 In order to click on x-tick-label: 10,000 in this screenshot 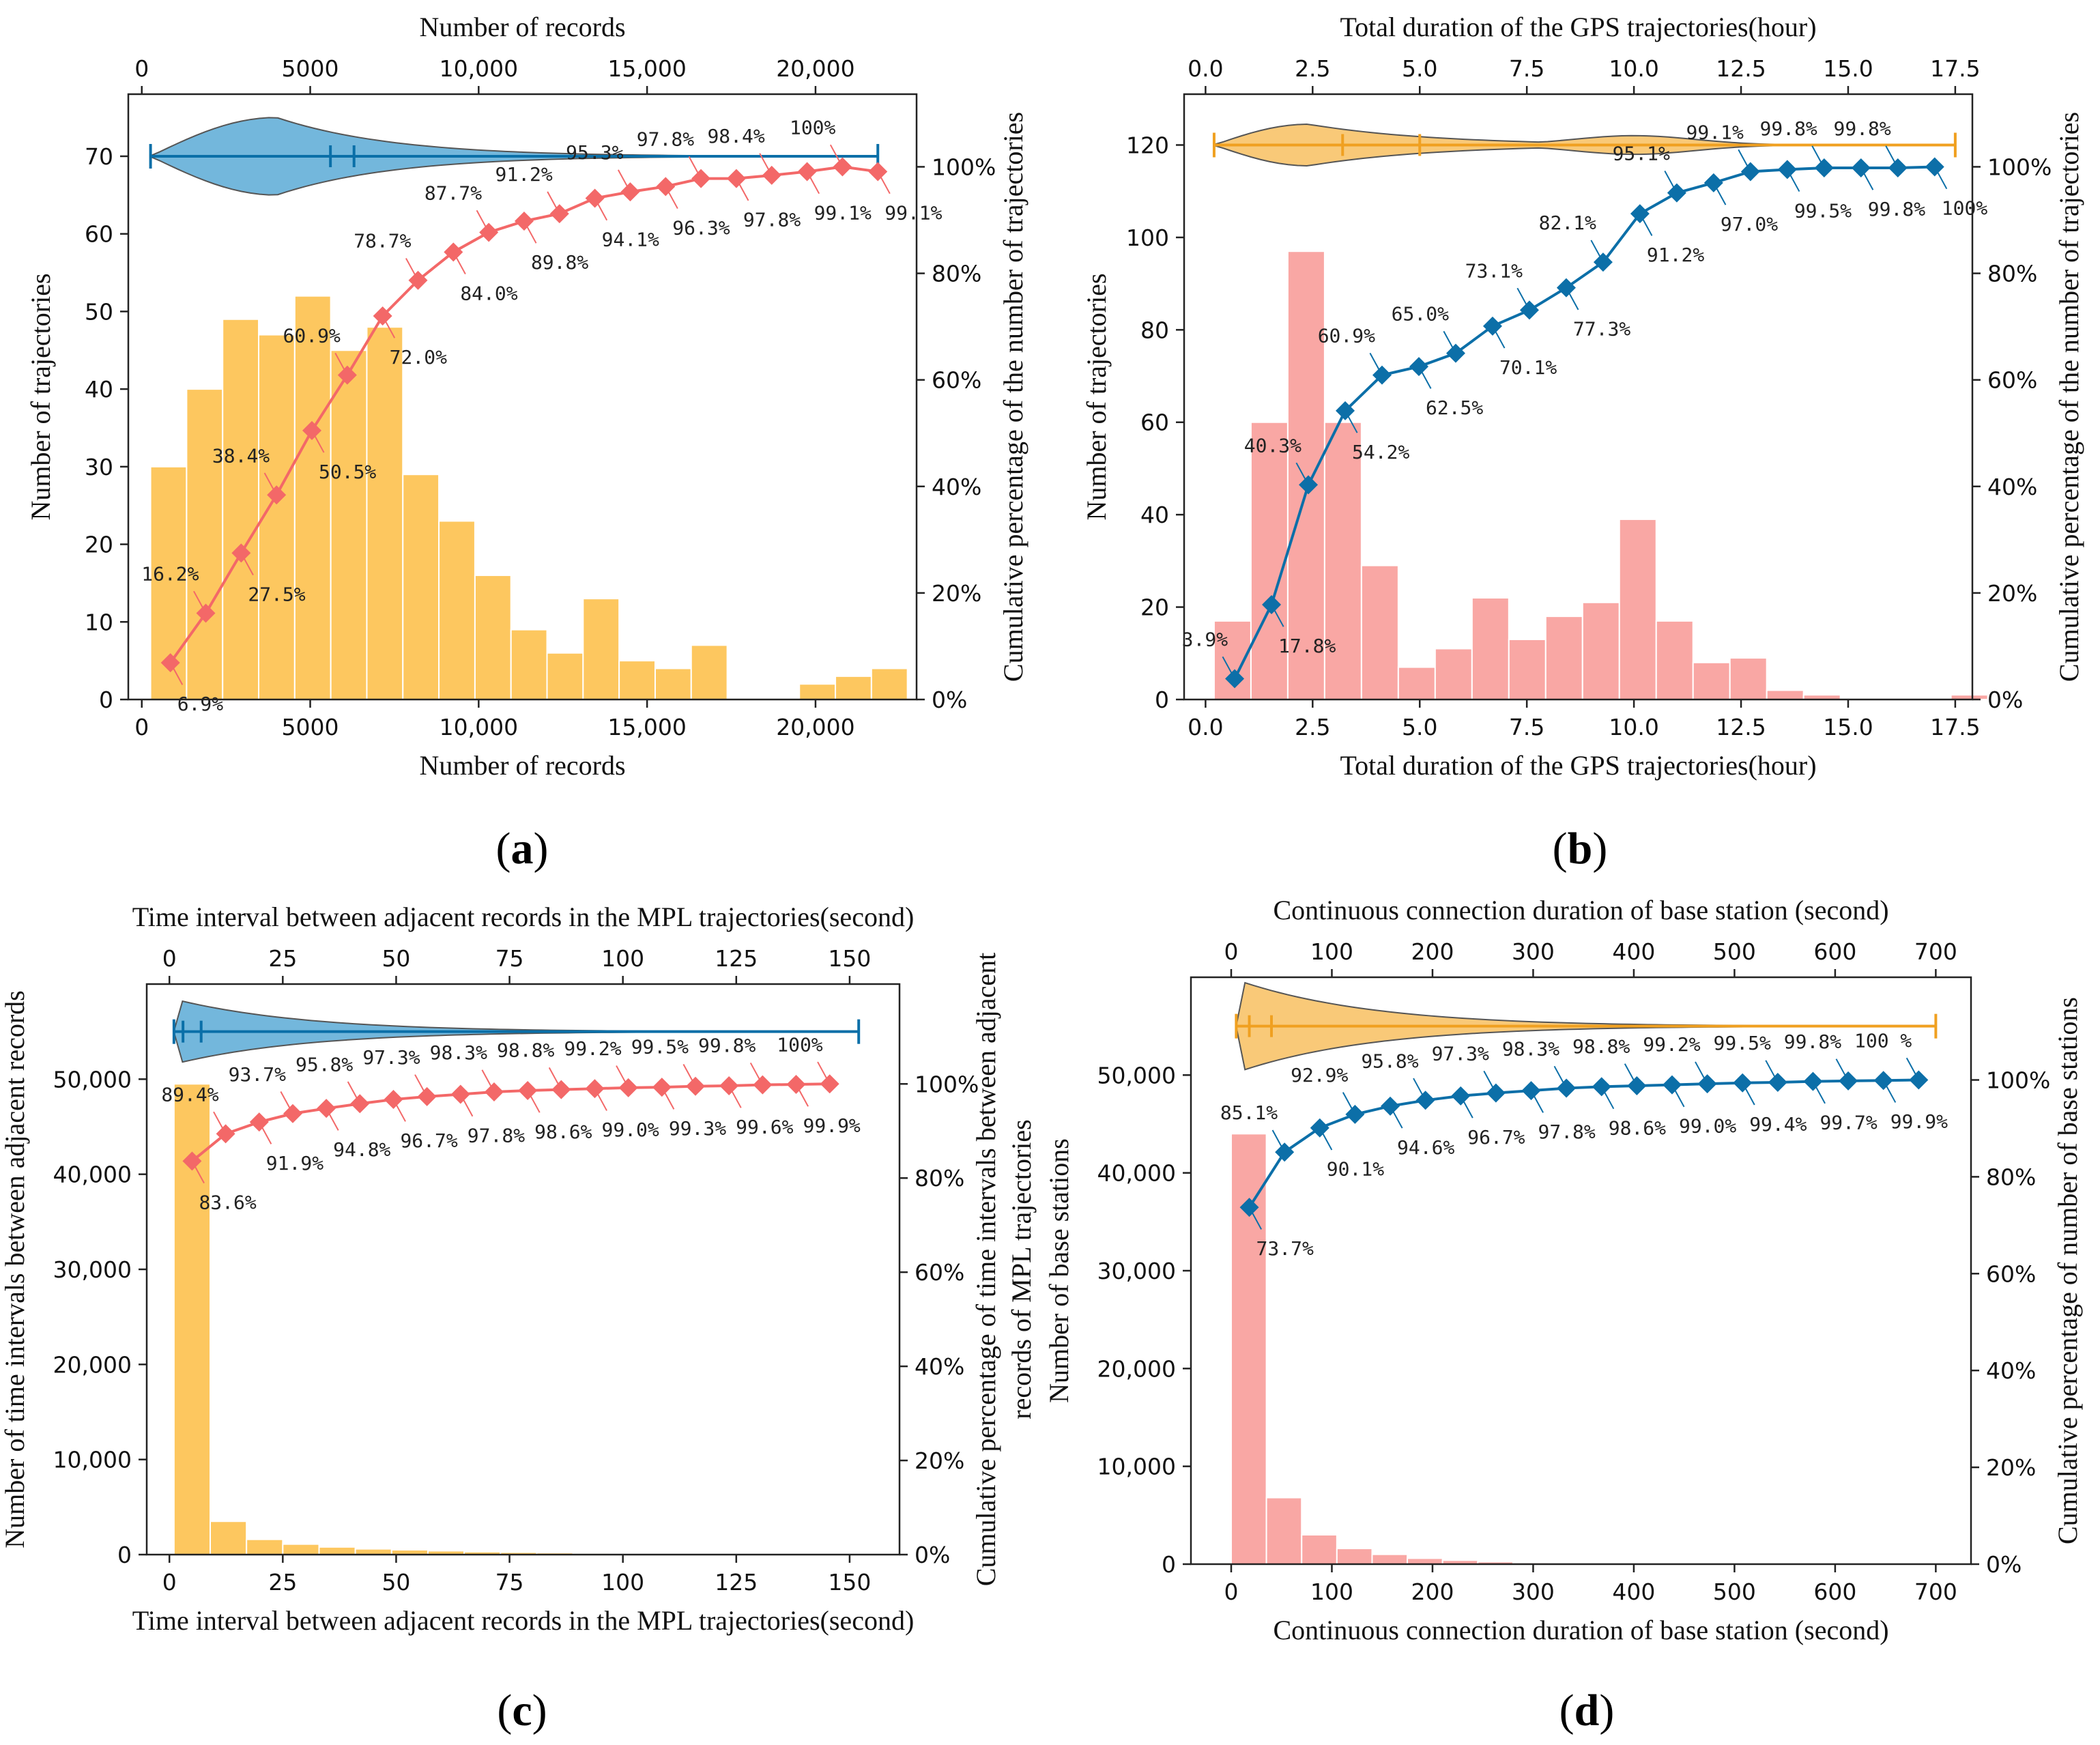, I will do `click(479, 727)`.